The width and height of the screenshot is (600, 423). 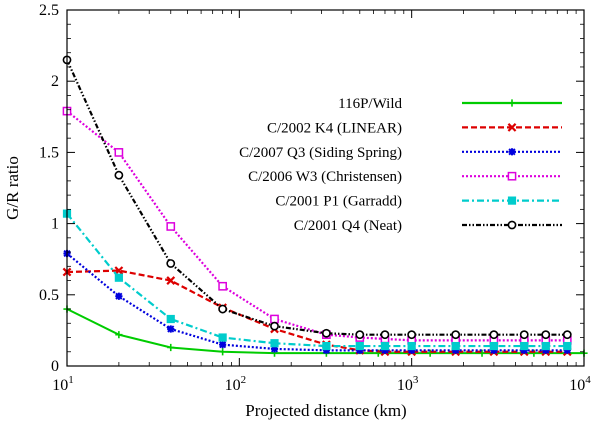 I want to click on legend-label: 116P/Wild, so click(x=370, y=104).